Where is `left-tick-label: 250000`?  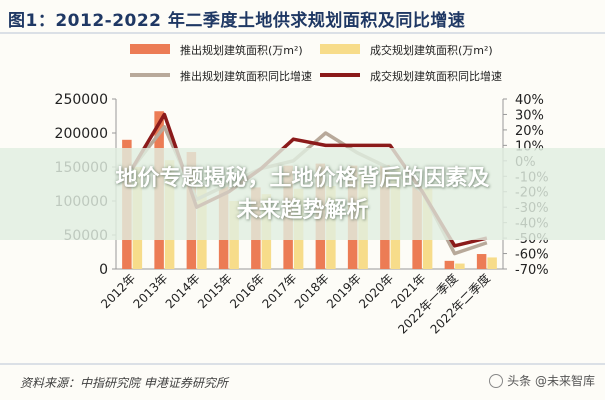
left-tick-label: 250000 is located at coordinates (81, 100).